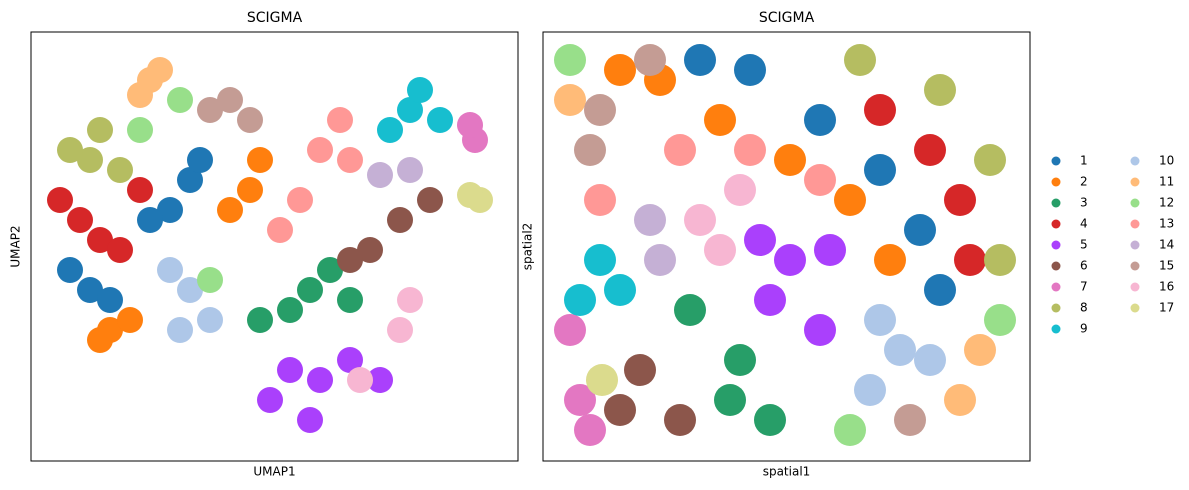  Describe the element at coordinates (1166, 161) in the screenshot. I see `legend-label: 10` at that location.